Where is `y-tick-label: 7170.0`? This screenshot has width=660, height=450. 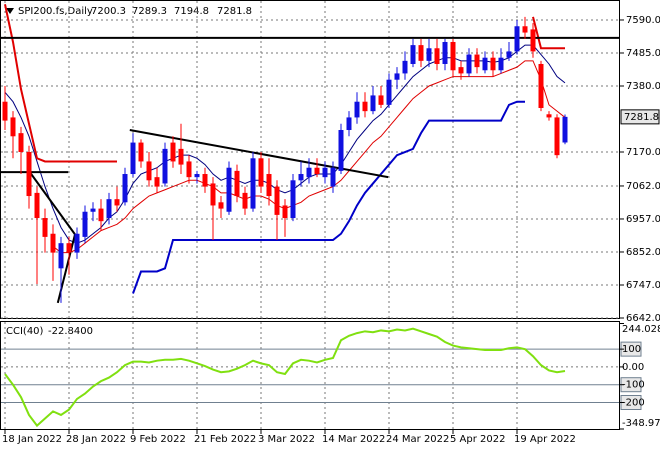
y-tick-label: 7170.0 is located at coordinates (643, 152).